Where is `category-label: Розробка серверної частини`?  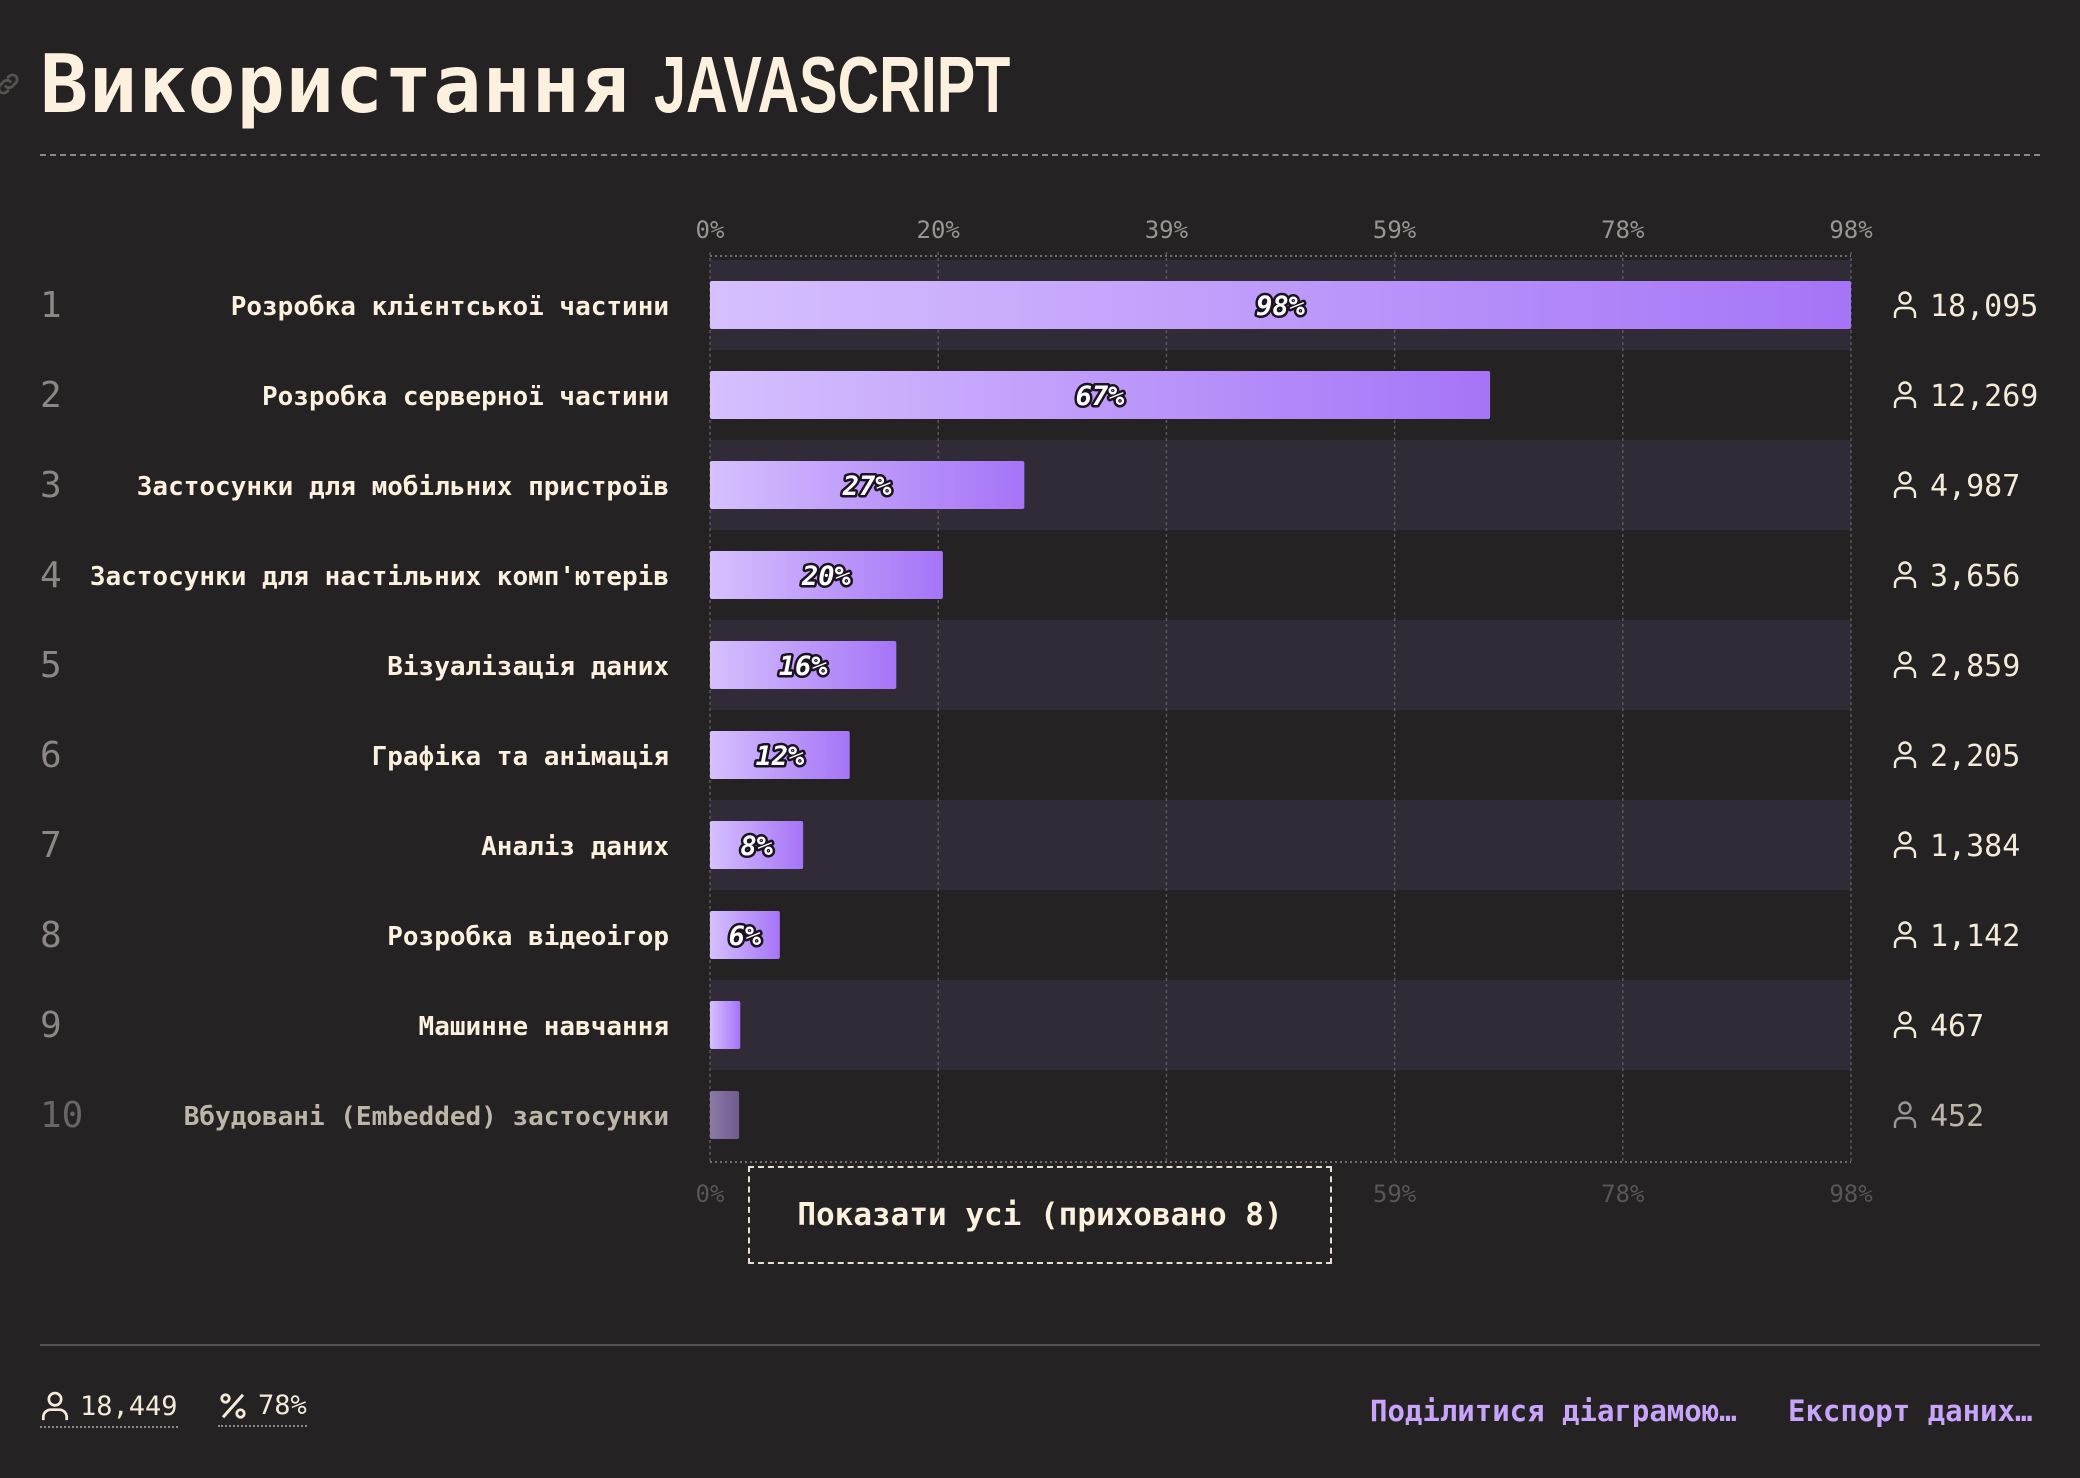
category-label: Розробка серверної частини is located at coordinates (465, 397).